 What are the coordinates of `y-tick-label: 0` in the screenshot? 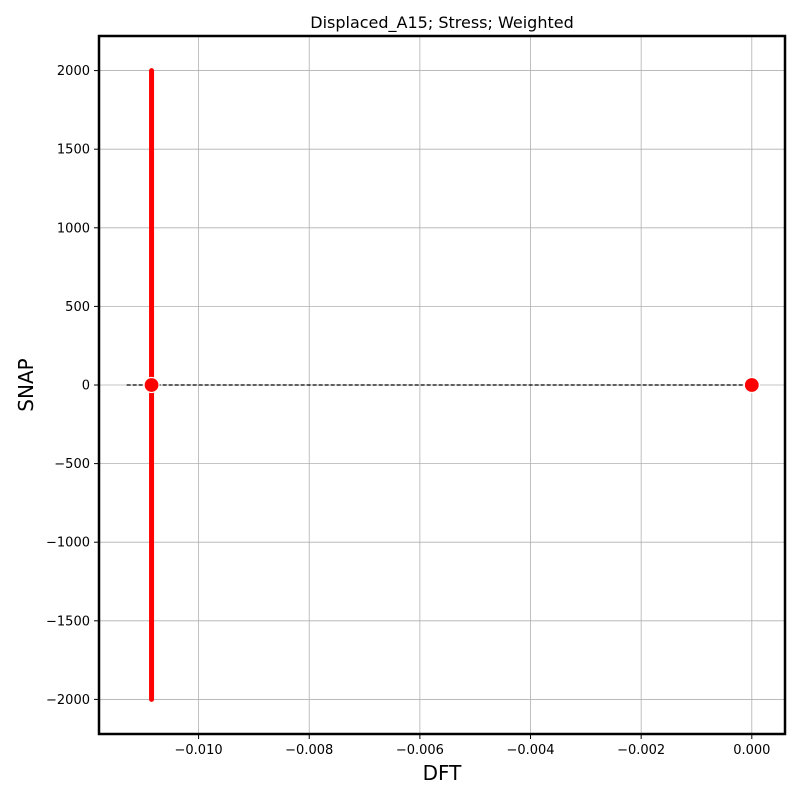 It's located at (86, 386).